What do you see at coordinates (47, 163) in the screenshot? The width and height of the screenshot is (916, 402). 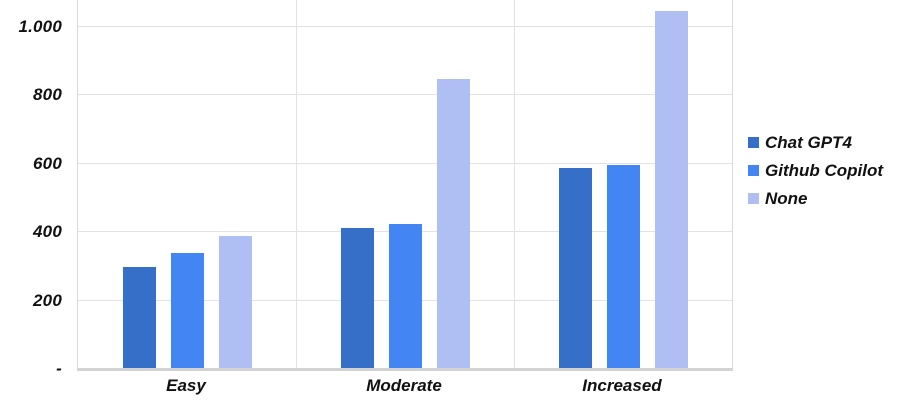 I see `y-tick-label: 600` at bounding box center [47, 163].